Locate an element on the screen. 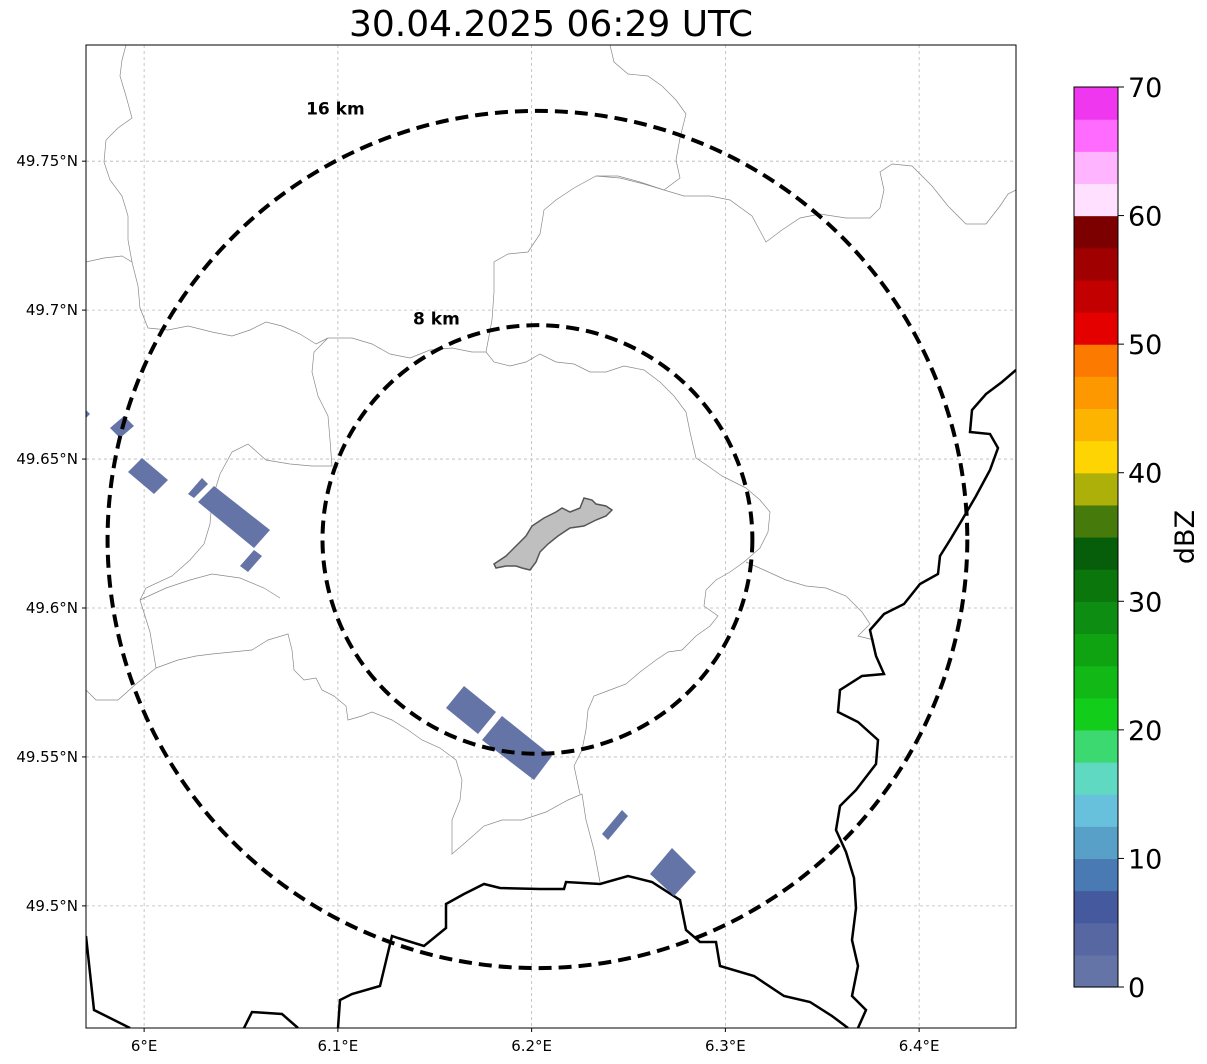 The image size is (1207, 1064). lat-tick-label: 49.6°N is located at coordinates (52, 608).